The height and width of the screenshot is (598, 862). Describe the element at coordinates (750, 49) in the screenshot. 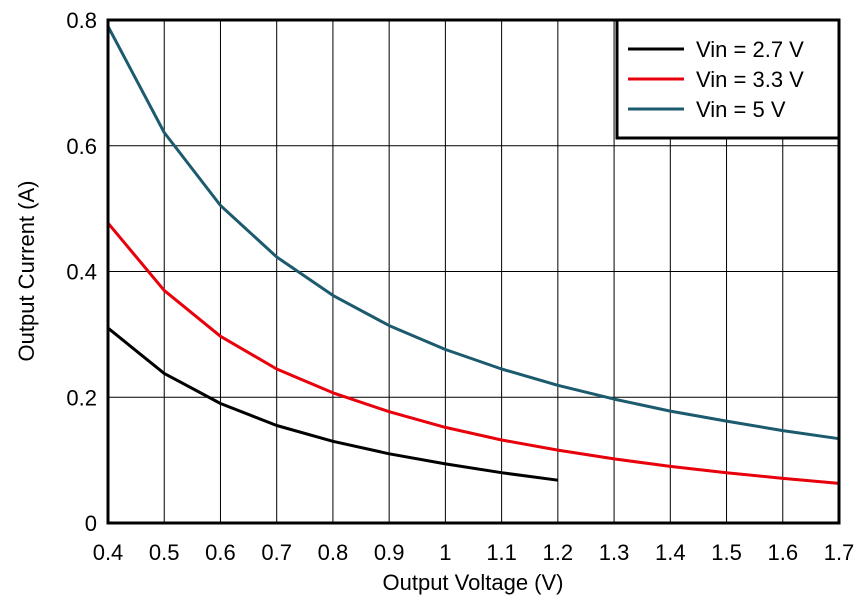

I see `legend-label-1: Vin = 2.7 V` at that location.